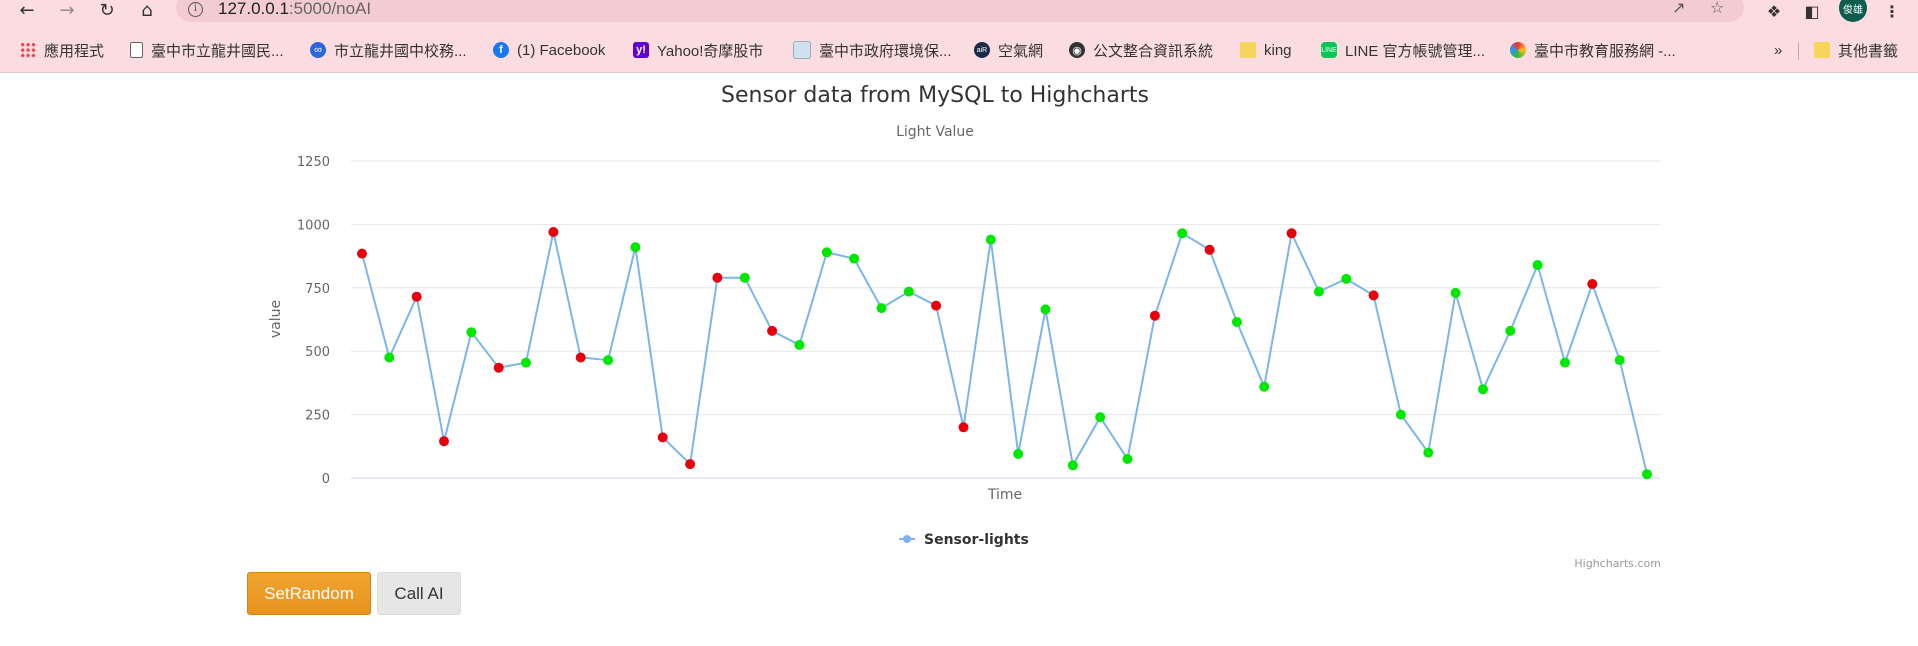 The width and height of the screenshot is (1918, 646). I want to click on edu-icon, so click(1518, 50).